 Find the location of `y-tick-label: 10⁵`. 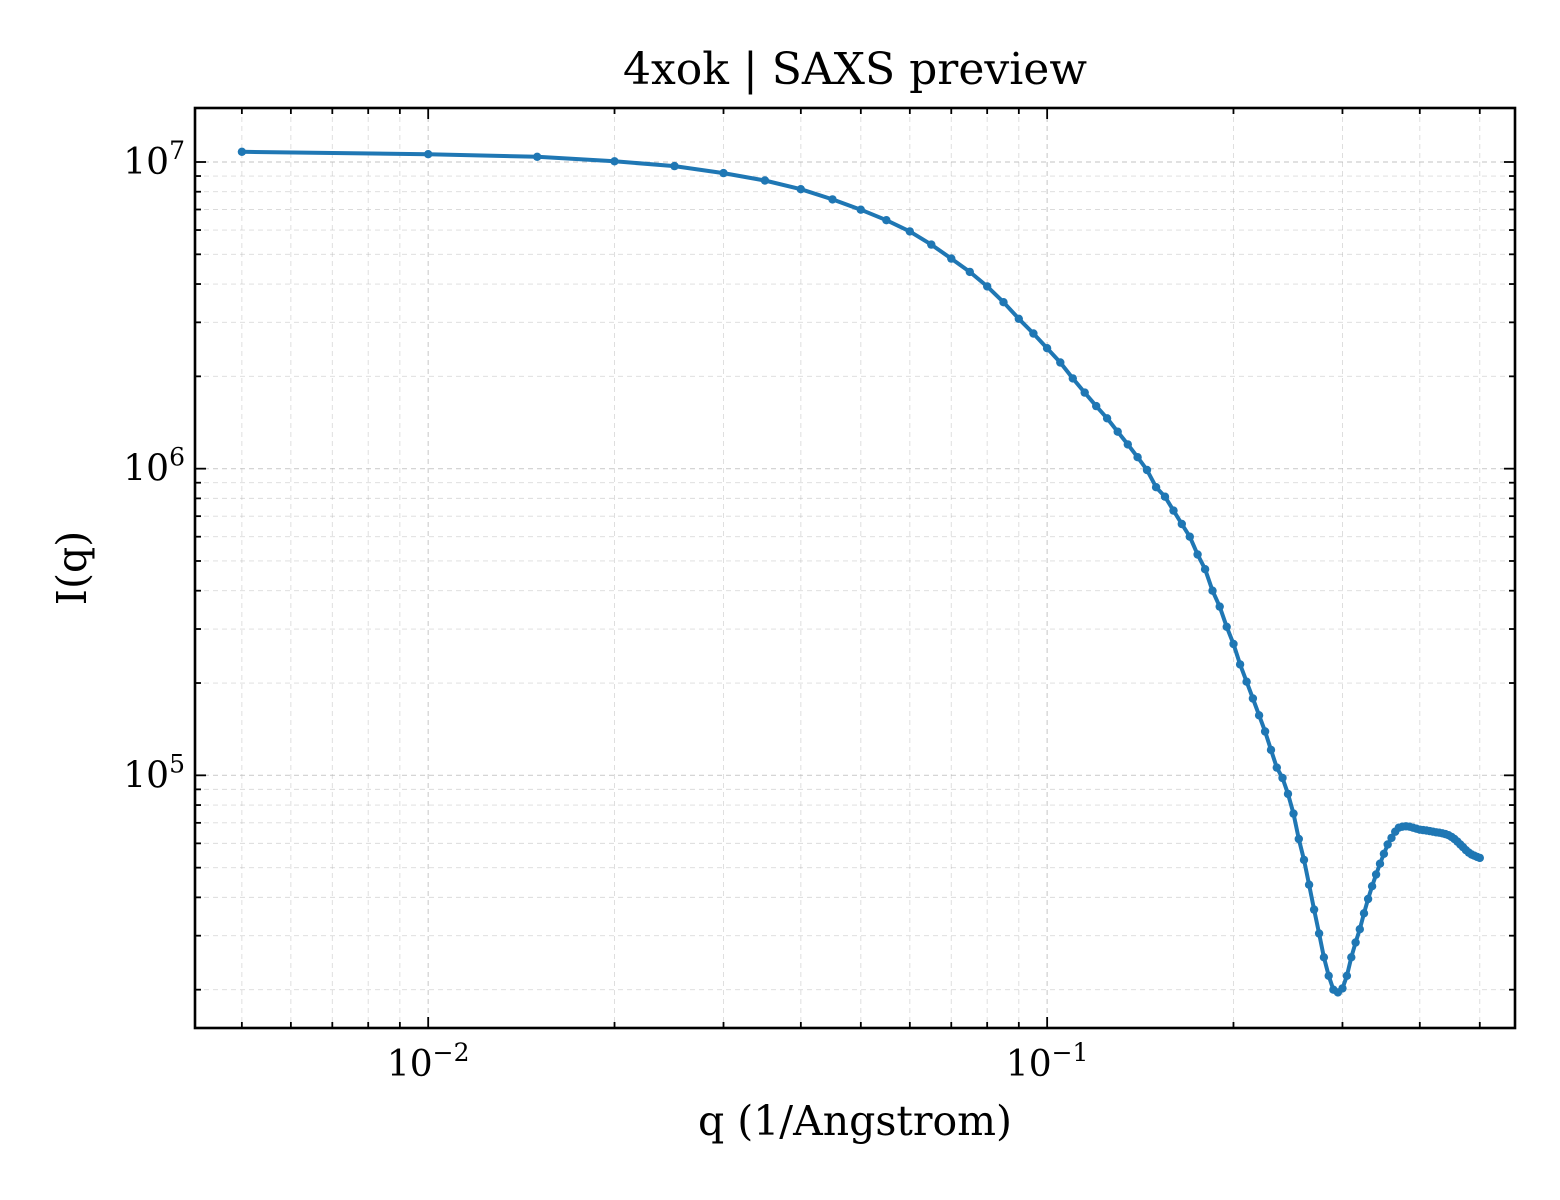

y-tick-label: 10⁵ is located at coordinates (154, 772).